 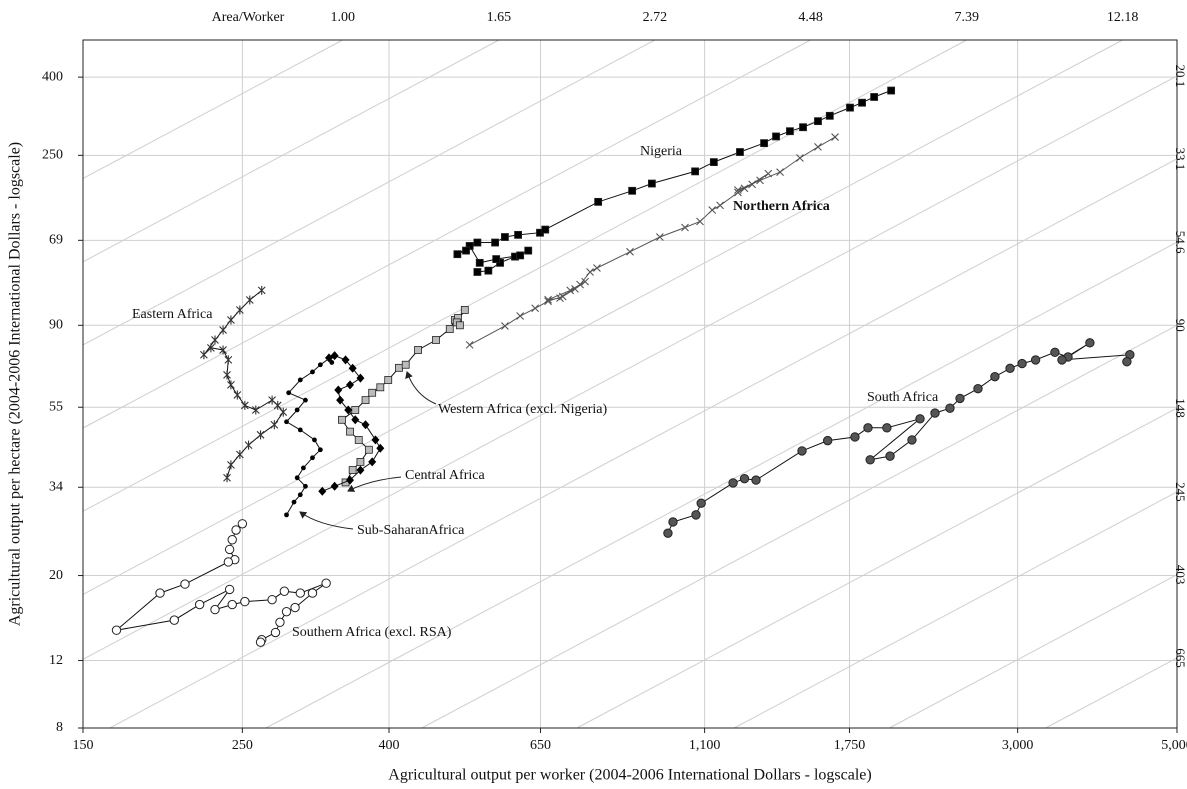 What do you see at coordinates (1180, 575) in the screenshot?
I see `y2-tick-label: 403` at bounding box center [1180, 575].